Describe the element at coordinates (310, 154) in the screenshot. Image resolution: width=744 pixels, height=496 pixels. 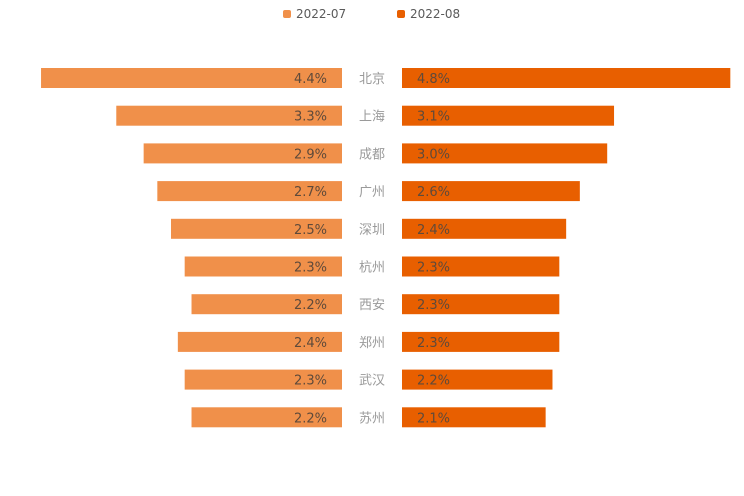
I see `value-label-2022-07: 2.9%` at that location.